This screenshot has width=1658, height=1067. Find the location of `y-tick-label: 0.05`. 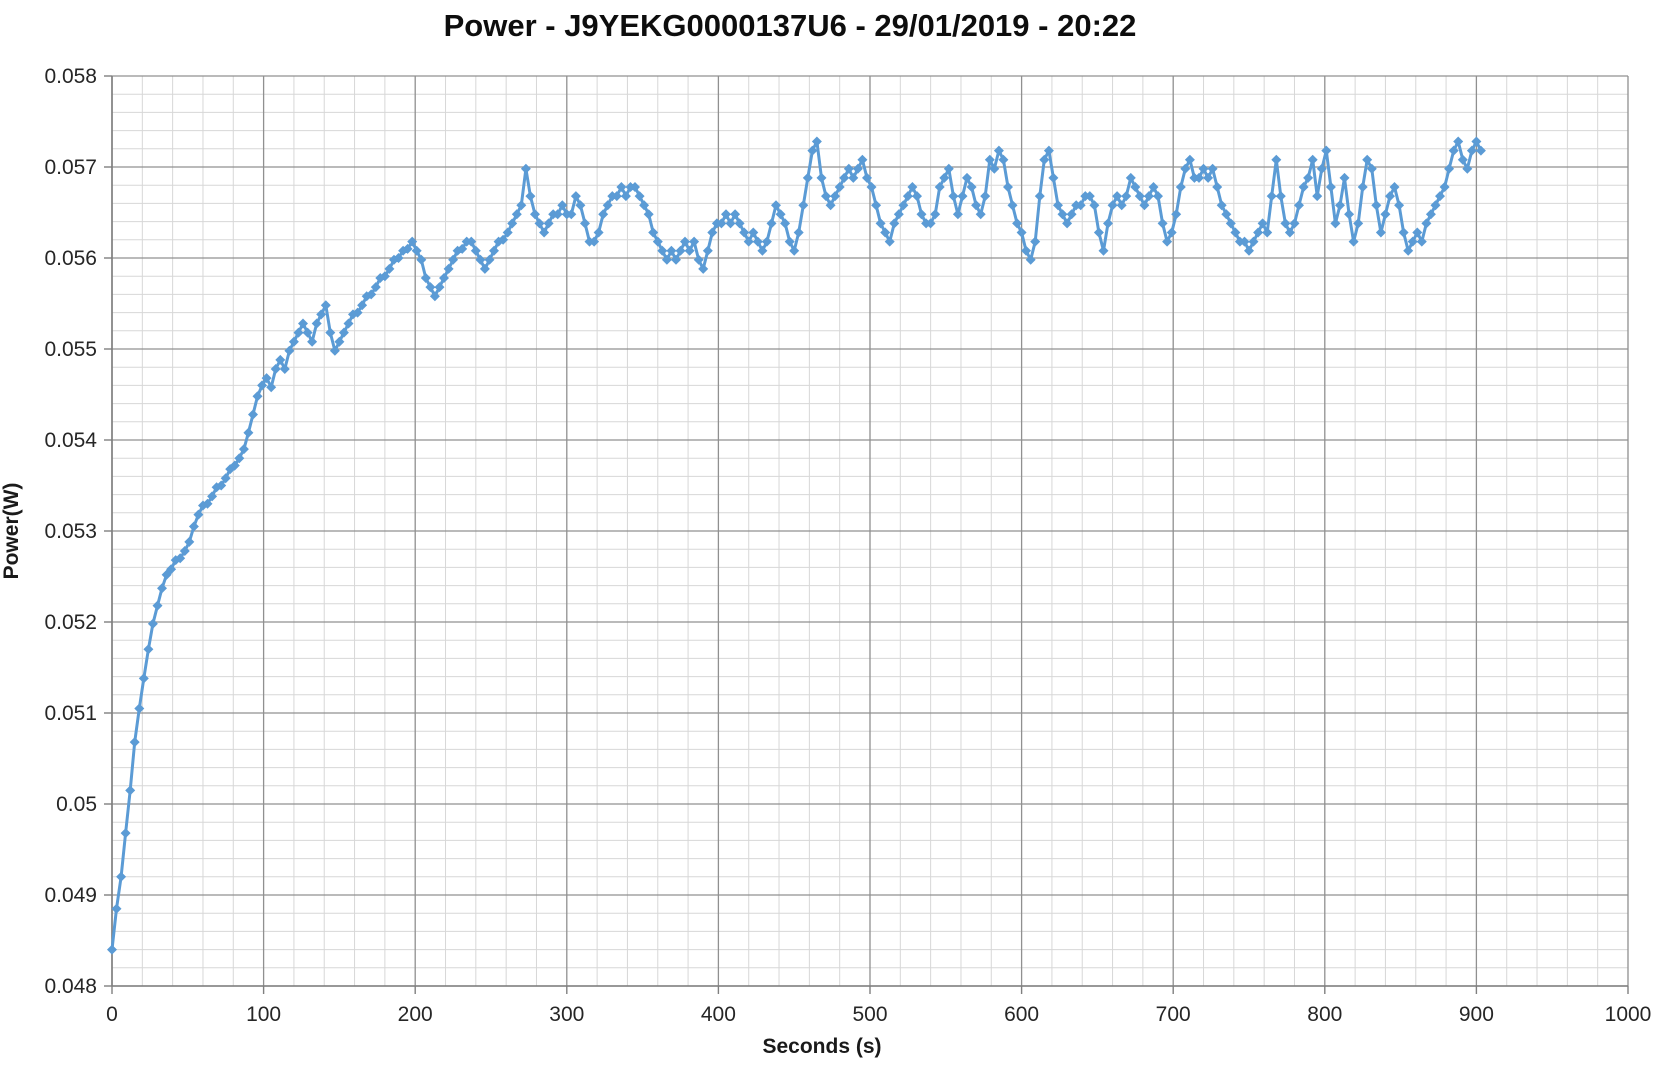

y-tick-label: 0.05 is located at coordinates (76, 804).